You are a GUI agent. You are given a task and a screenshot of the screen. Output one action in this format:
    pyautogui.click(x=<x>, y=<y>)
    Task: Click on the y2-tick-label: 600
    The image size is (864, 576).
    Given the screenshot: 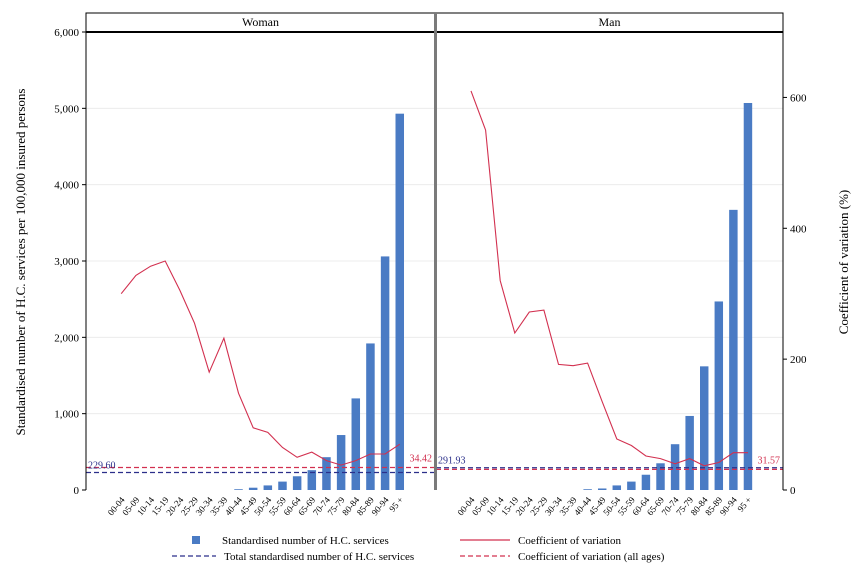 What is the action you would take?
    pyautogui.click(x=798, y=98)
    